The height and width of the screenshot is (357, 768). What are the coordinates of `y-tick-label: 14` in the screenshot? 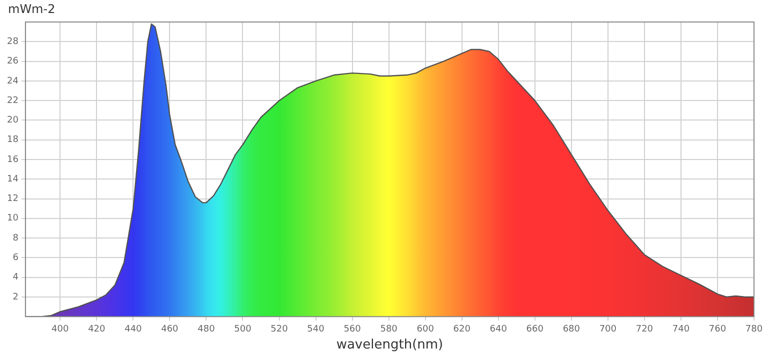 It's located at (13, 179).